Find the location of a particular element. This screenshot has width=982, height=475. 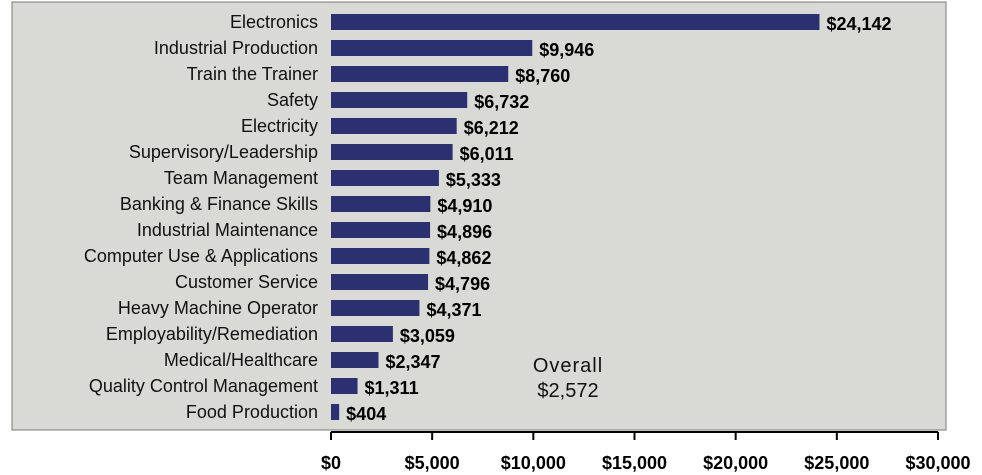

overall-annotation-value: $2,572 is located at coordinates (567, 391).